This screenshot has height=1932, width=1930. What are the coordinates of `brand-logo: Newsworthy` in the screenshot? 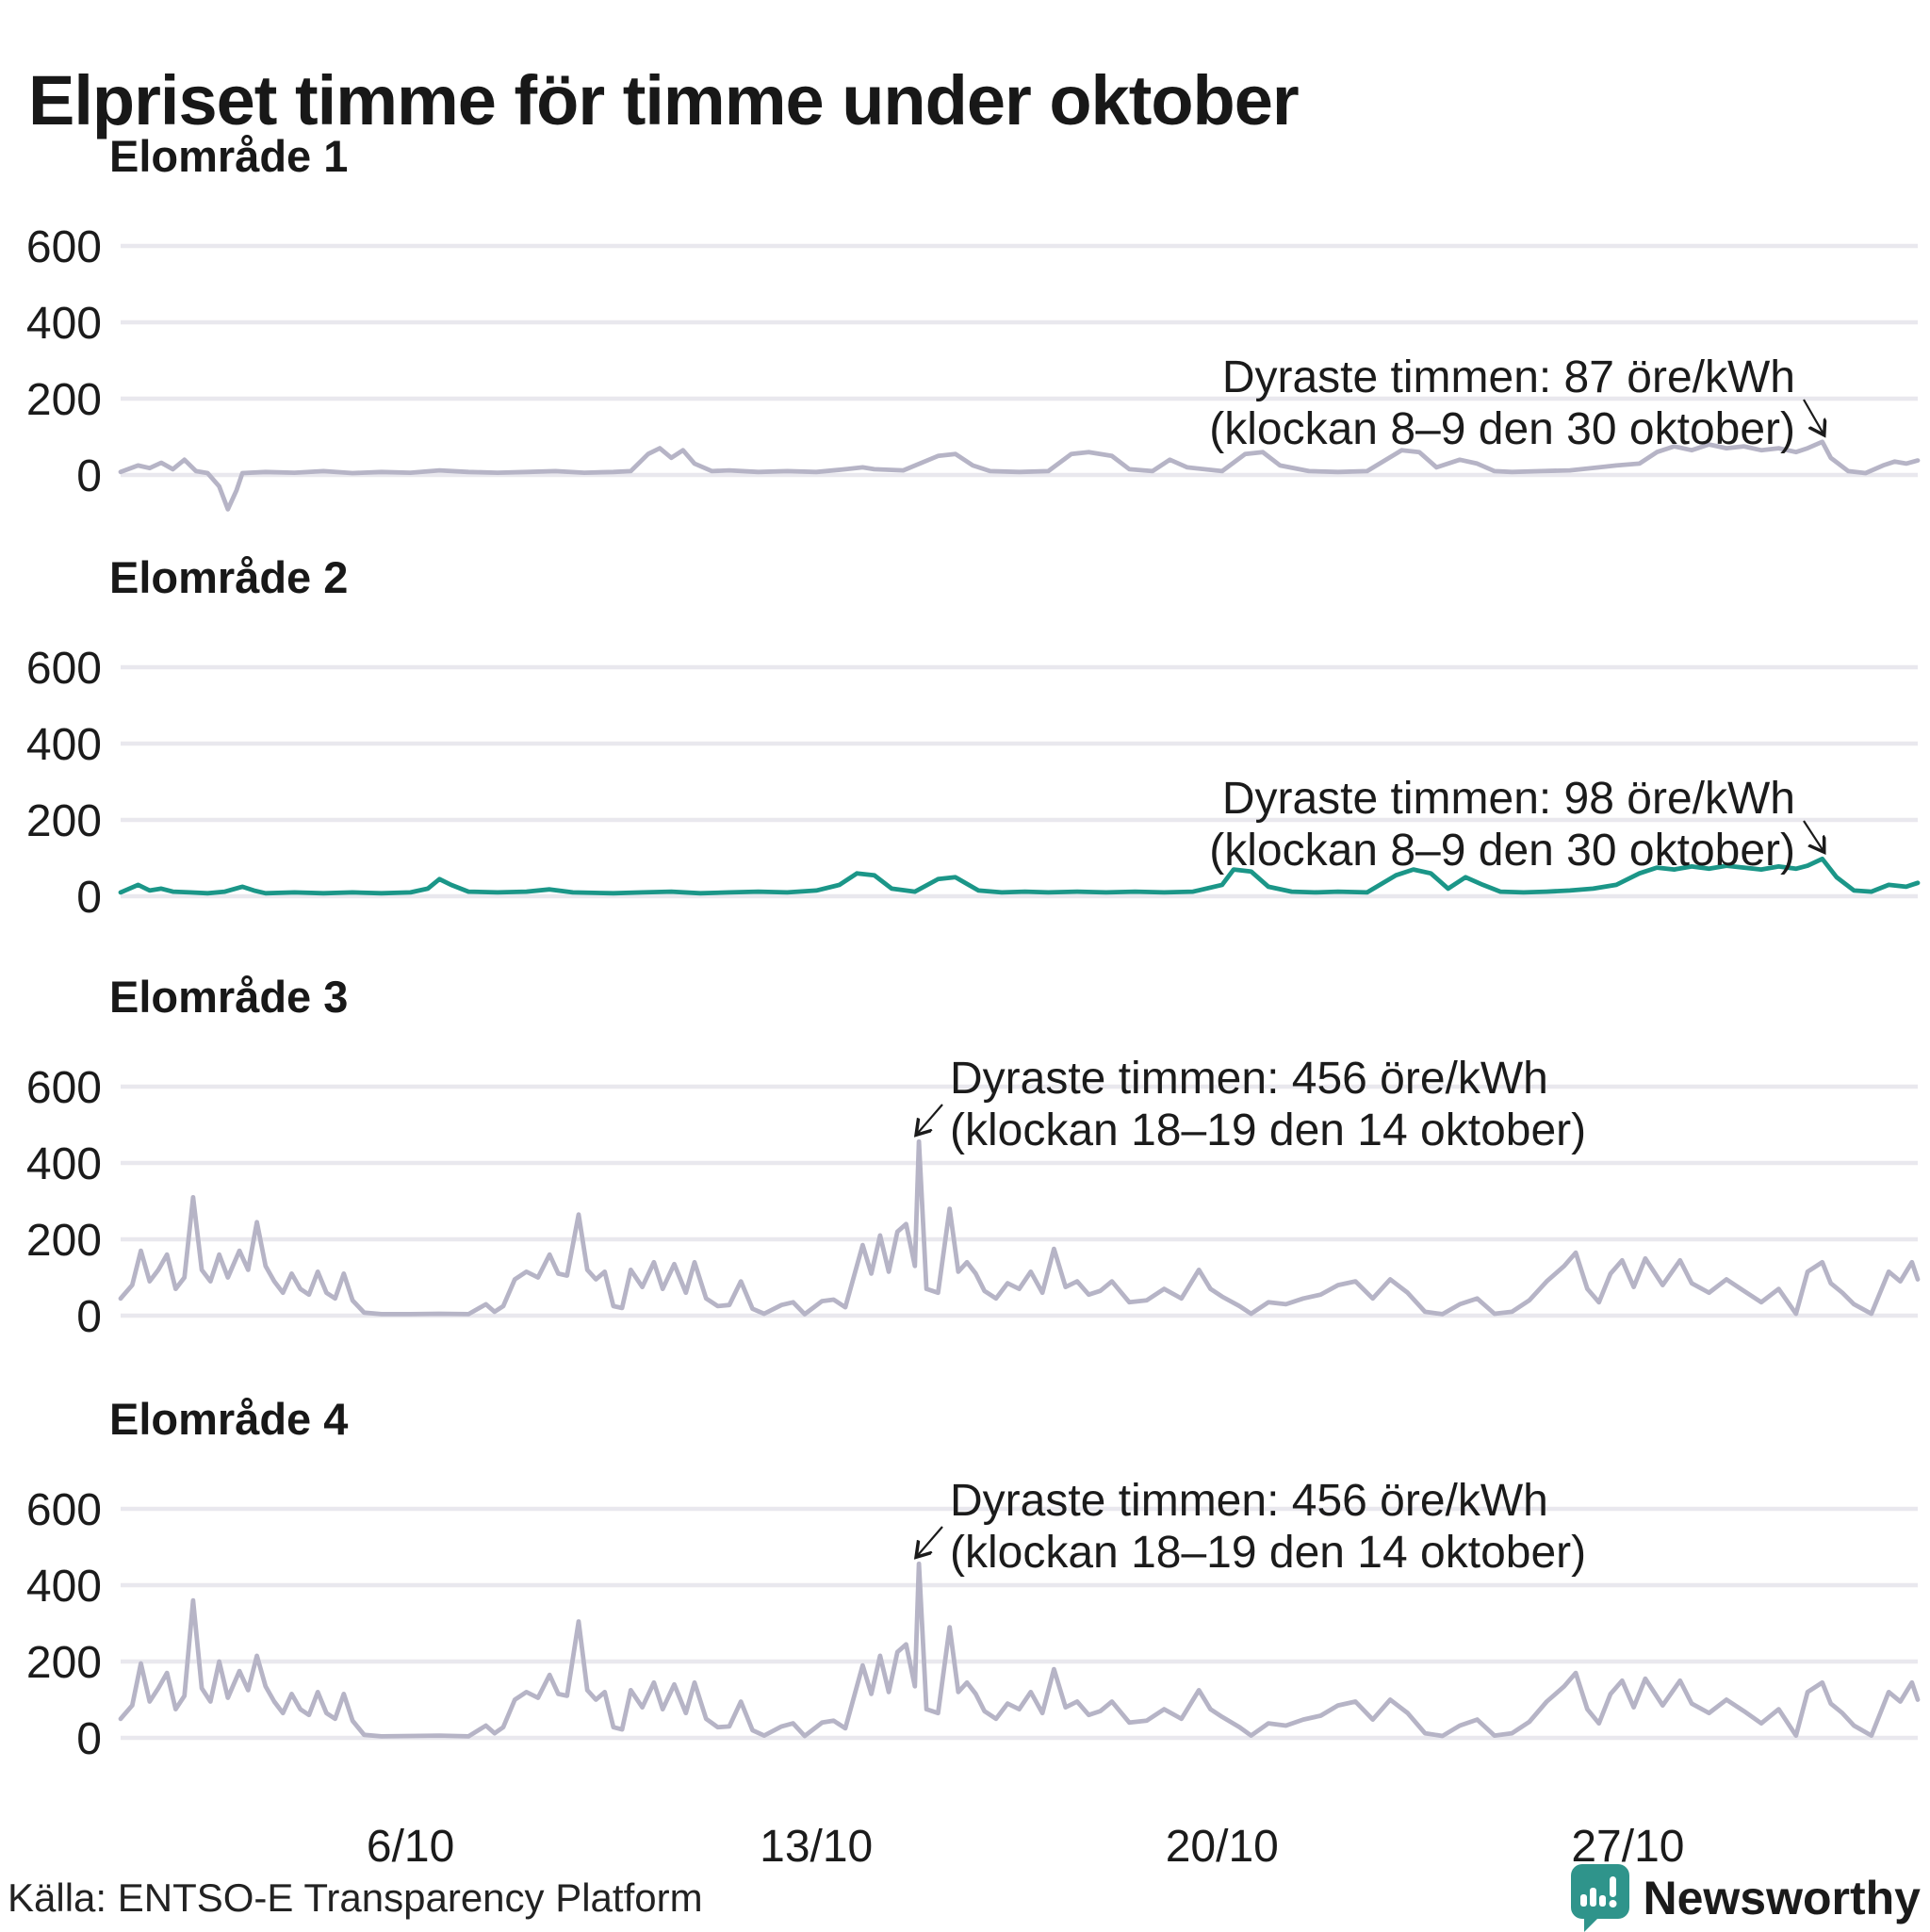 It's located at (1746, 1898).